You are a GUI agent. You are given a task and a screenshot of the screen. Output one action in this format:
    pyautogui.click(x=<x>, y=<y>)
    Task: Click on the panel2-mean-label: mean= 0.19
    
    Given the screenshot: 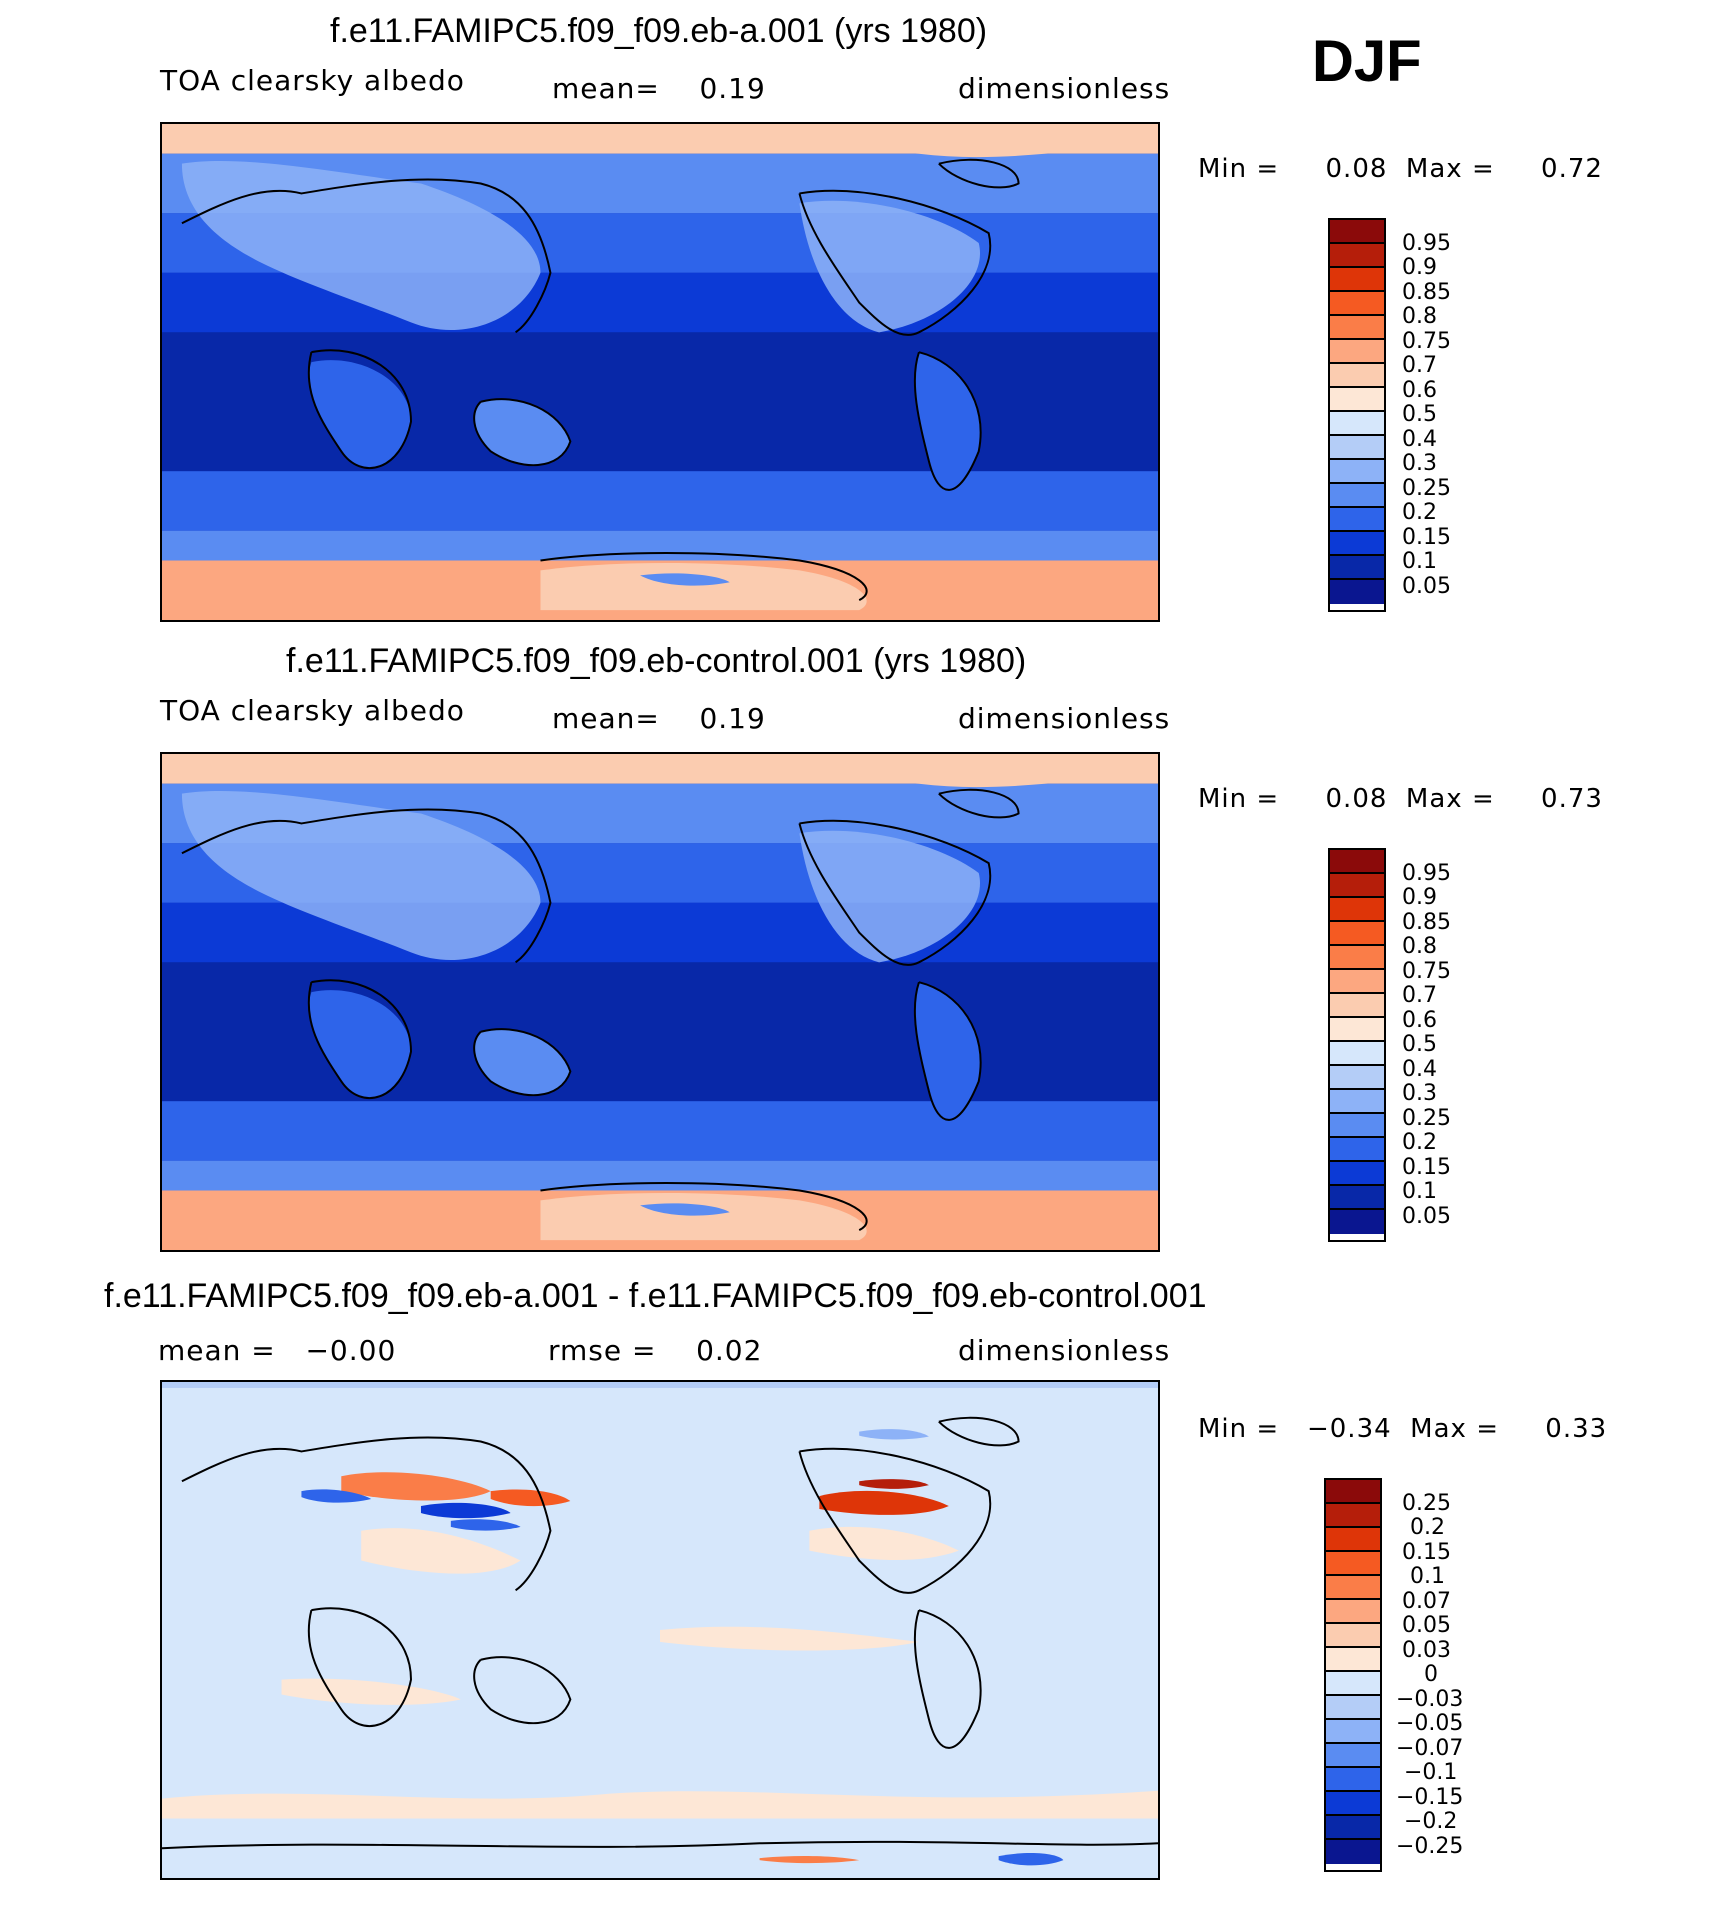 What is the action you would take?
    pyautogui.click(x=659, y=718)
    